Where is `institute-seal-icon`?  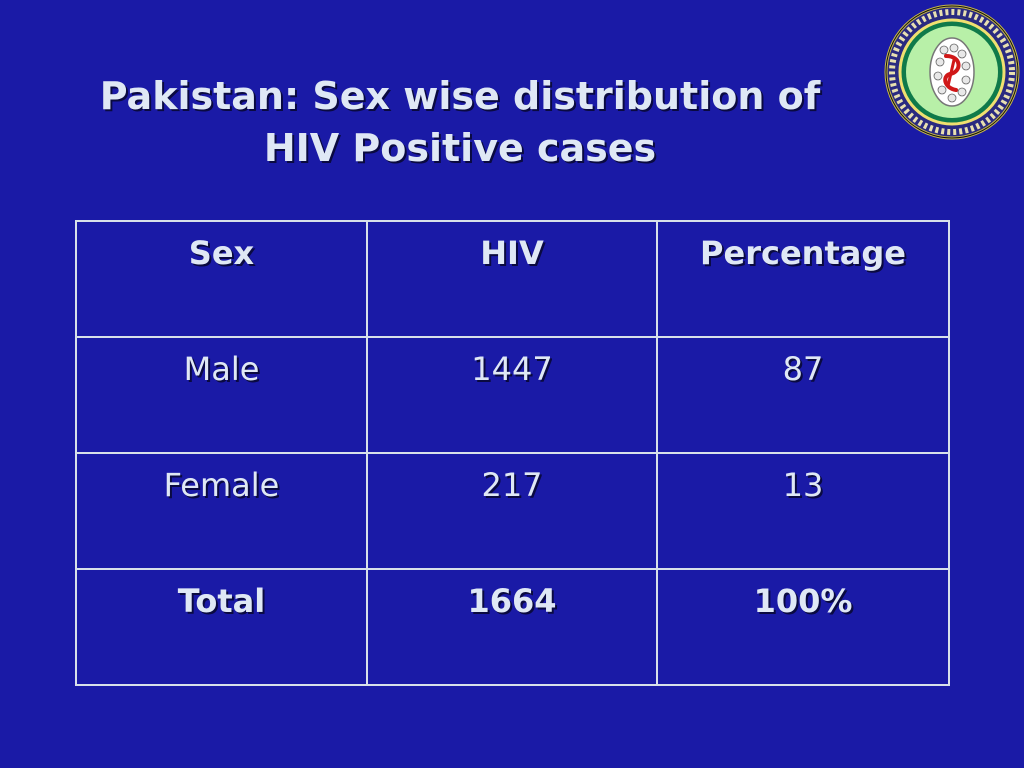
institute-seal-icon is located at coordinates (952, 72).